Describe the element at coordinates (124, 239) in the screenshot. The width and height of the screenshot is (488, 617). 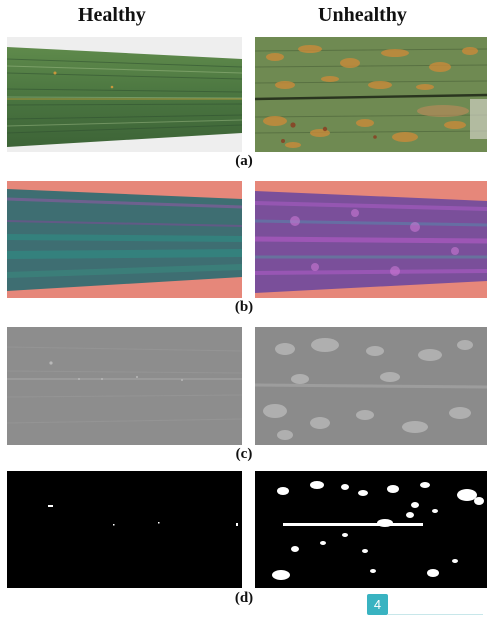
I see `healthy-color-transformed` at that location.